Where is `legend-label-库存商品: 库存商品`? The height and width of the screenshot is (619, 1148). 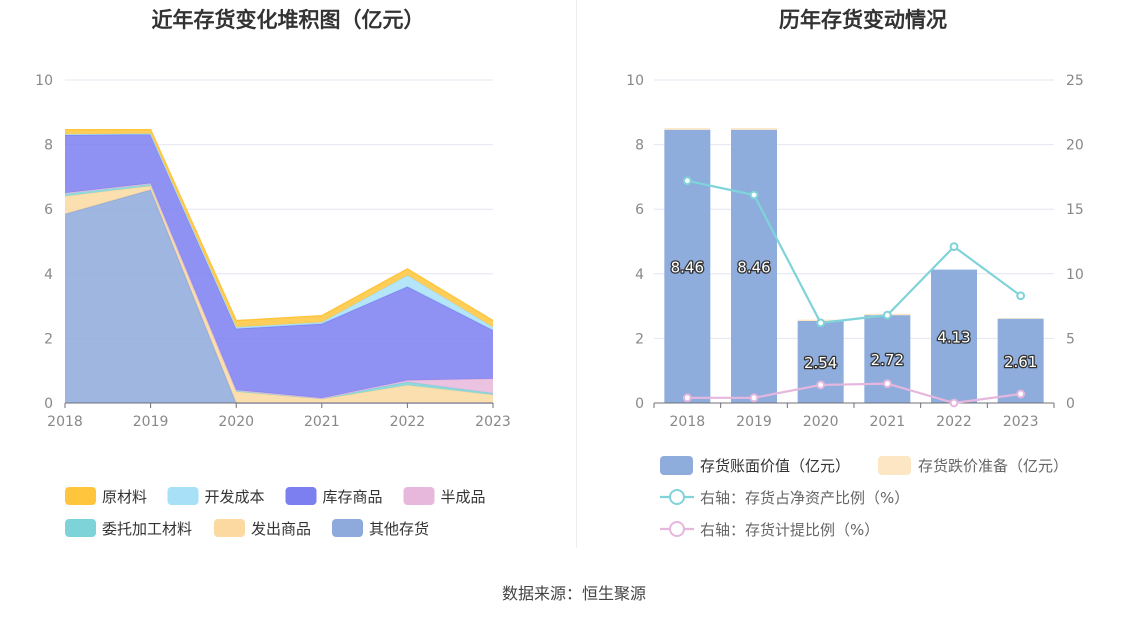 legend-label-库存商品: 库存商品 is located at coordinates (353, 497).